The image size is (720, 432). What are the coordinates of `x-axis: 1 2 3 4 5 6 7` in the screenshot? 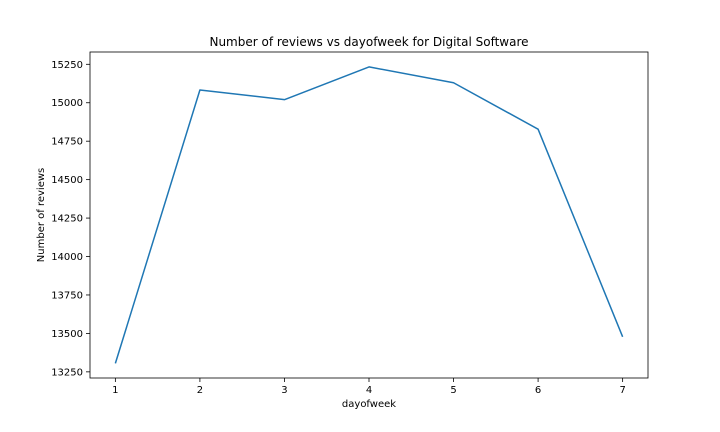 It's located at (369, 387).